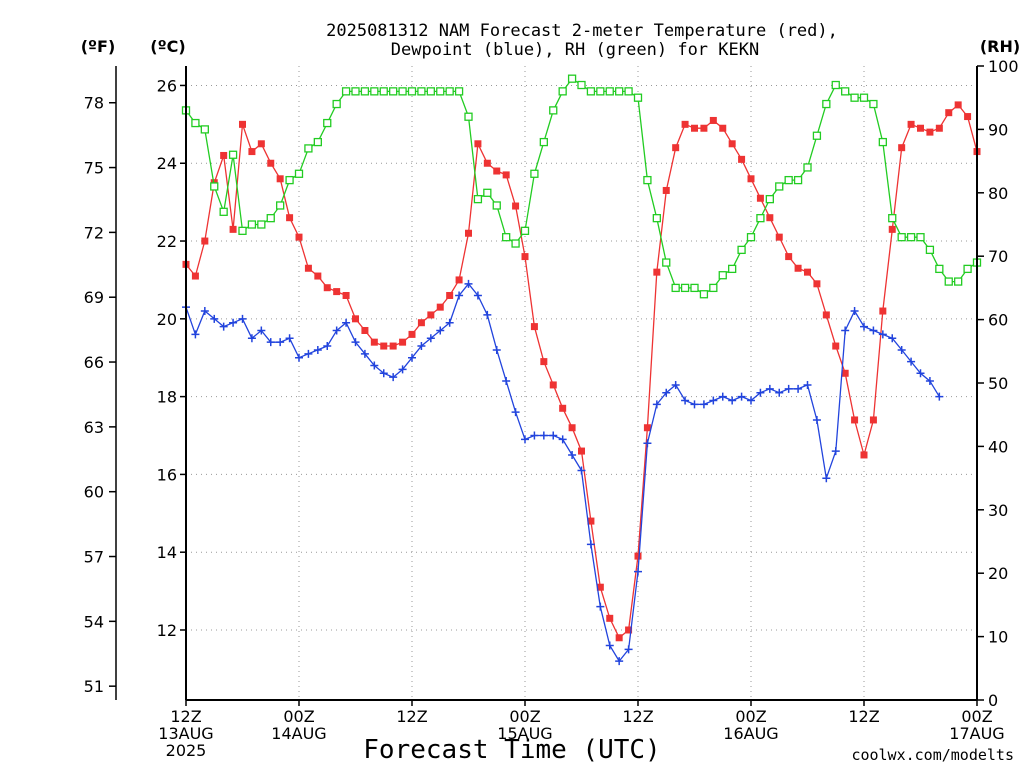  I want to click on fahrenheit-tick-label: 66, so click(94, 362).